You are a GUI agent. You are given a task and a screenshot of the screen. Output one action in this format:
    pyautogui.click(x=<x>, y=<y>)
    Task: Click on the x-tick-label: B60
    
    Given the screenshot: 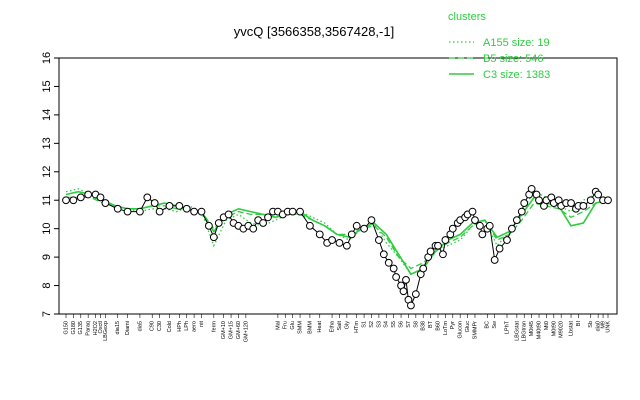 What is the action you would take?
    pyautogui.click(x=438, y=326)
    